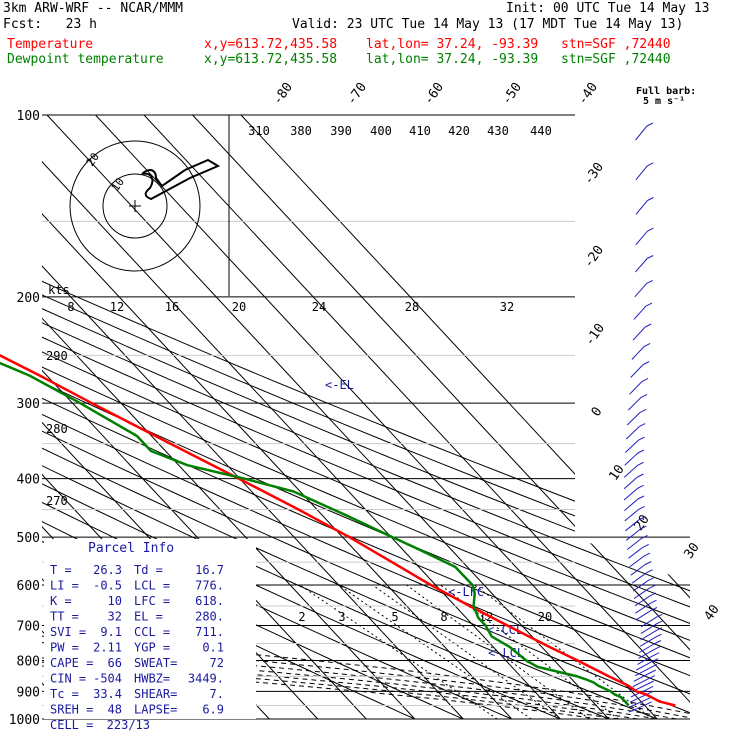  What do you see at coordinates (498, 131) in the screenshot?
I see `theta-label: 430` at bounding box center [498, 131].